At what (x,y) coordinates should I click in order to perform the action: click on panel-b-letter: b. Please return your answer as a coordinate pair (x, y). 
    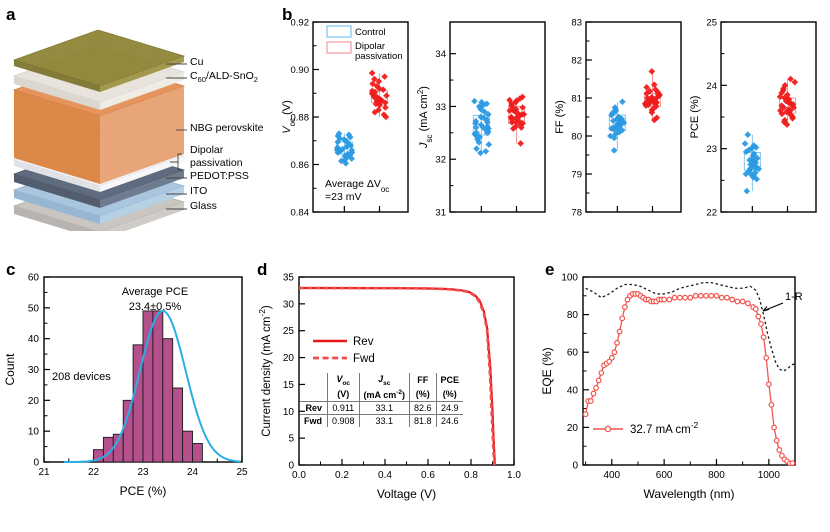
    Looking at the image, I should click on (287, 14).